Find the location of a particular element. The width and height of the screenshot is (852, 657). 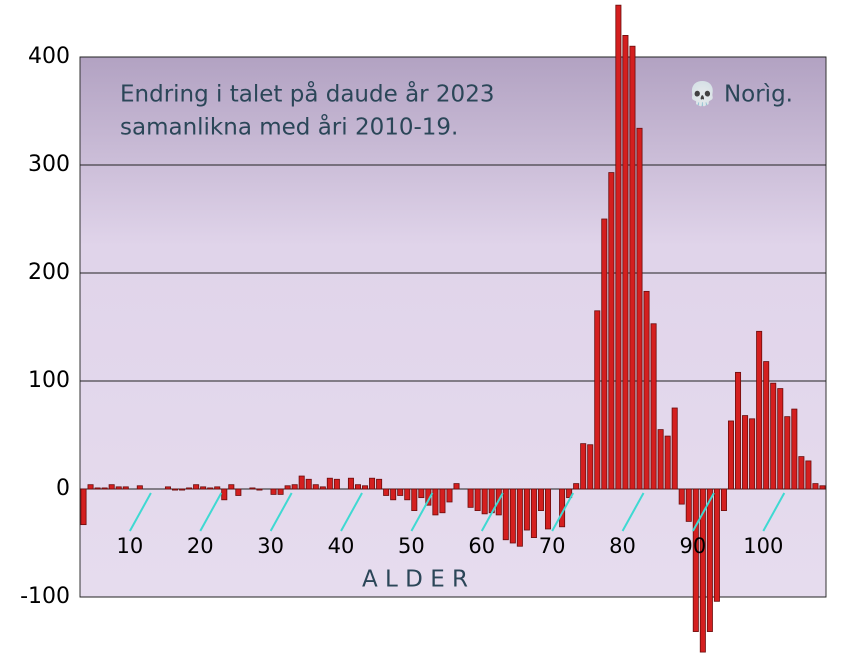

x-tick-label: 20 is located at coordinates (200, 546).